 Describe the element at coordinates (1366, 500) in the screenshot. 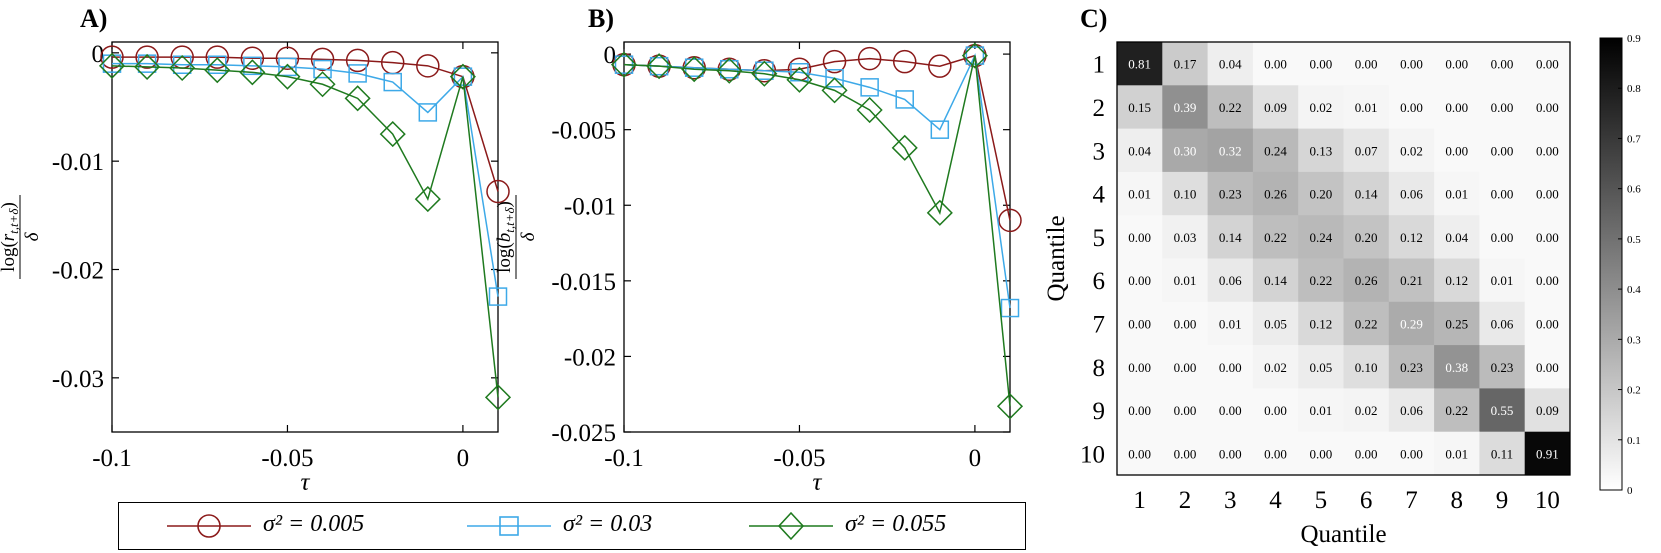

I see `x-tick-label: 6` at that location.